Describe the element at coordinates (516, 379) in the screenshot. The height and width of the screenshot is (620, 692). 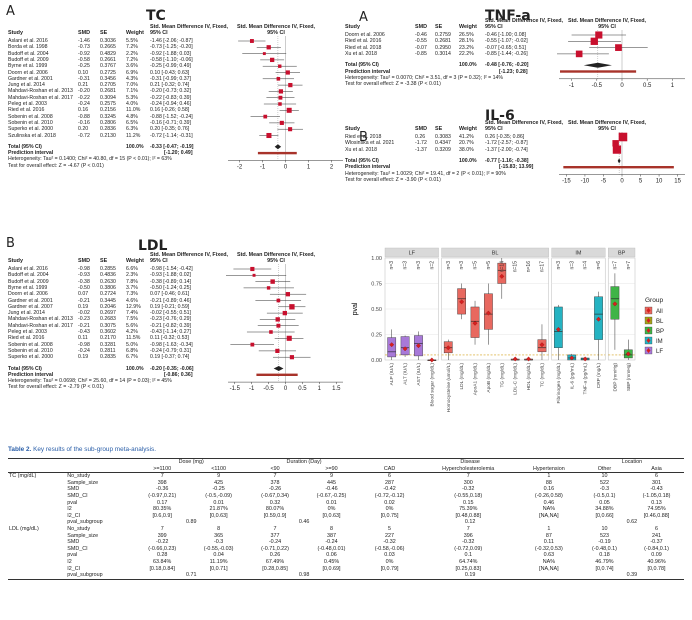
I see `x-category-label: LDL-C (mg/dL)` at that location.